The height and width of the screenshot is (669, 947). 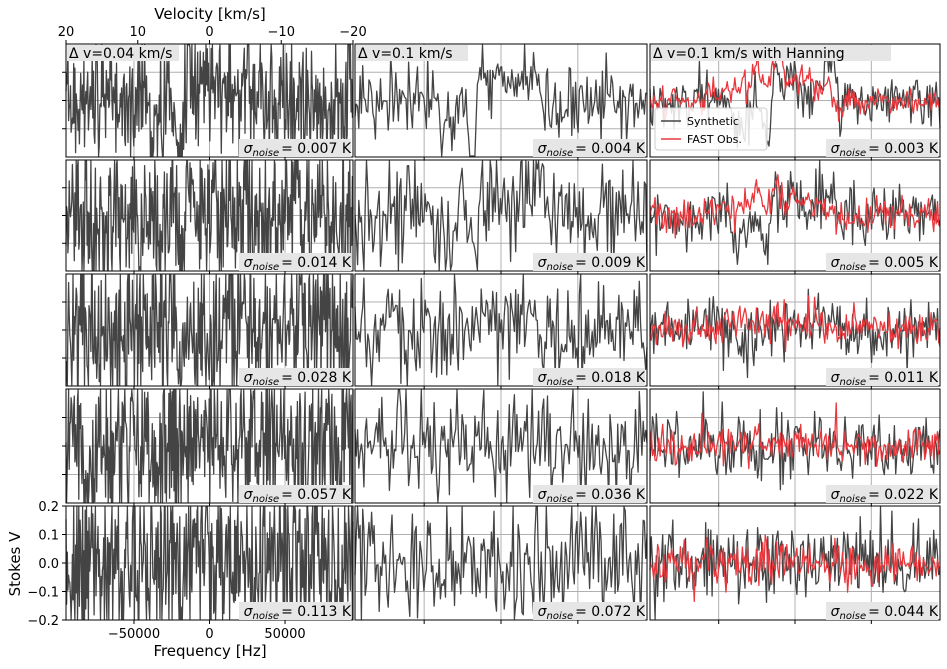 What do you see at coordinates (405, 54) in the screenshot?
I see `column-title-text: Δ v=0.1 km/s` at bounding box center [405, 54].